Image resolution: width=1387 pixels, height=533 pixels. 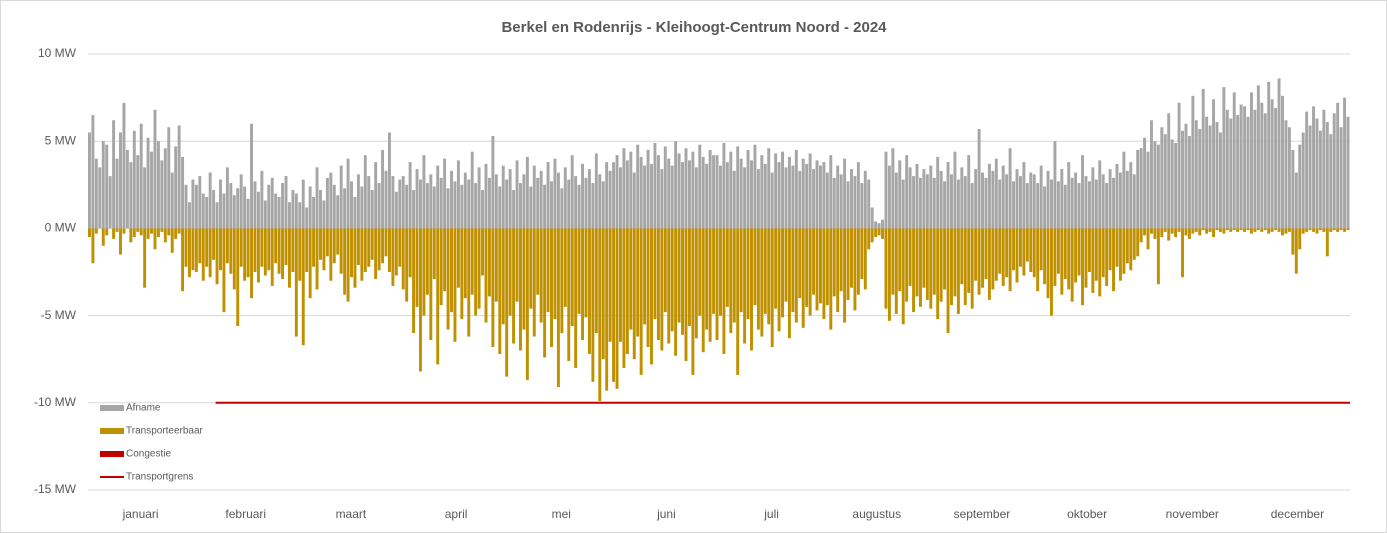 I want to click on x-tick-label: november, so click(x=1192, y=514).